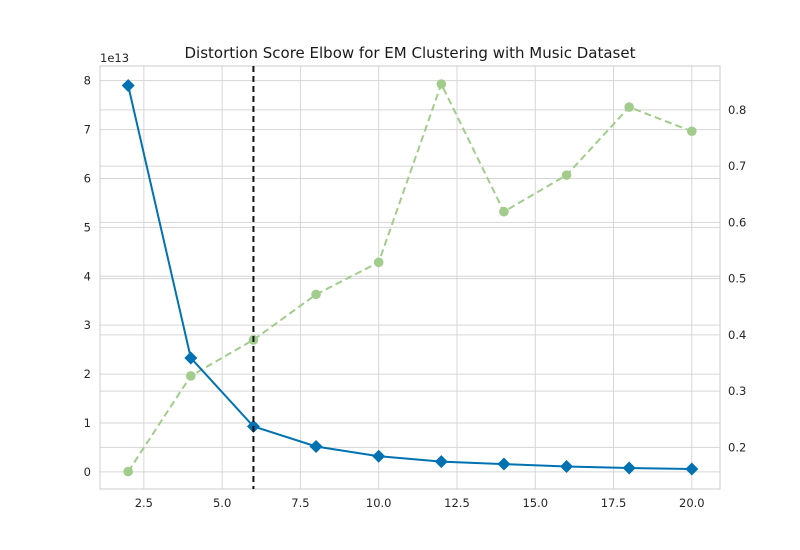 Image resolution: width=800 pixels, height=550 pixels. What do you see at coordinates (87, 276) in the screenshot?
I see `y-left-tick-label: 4` at bounding box center [87, 276].